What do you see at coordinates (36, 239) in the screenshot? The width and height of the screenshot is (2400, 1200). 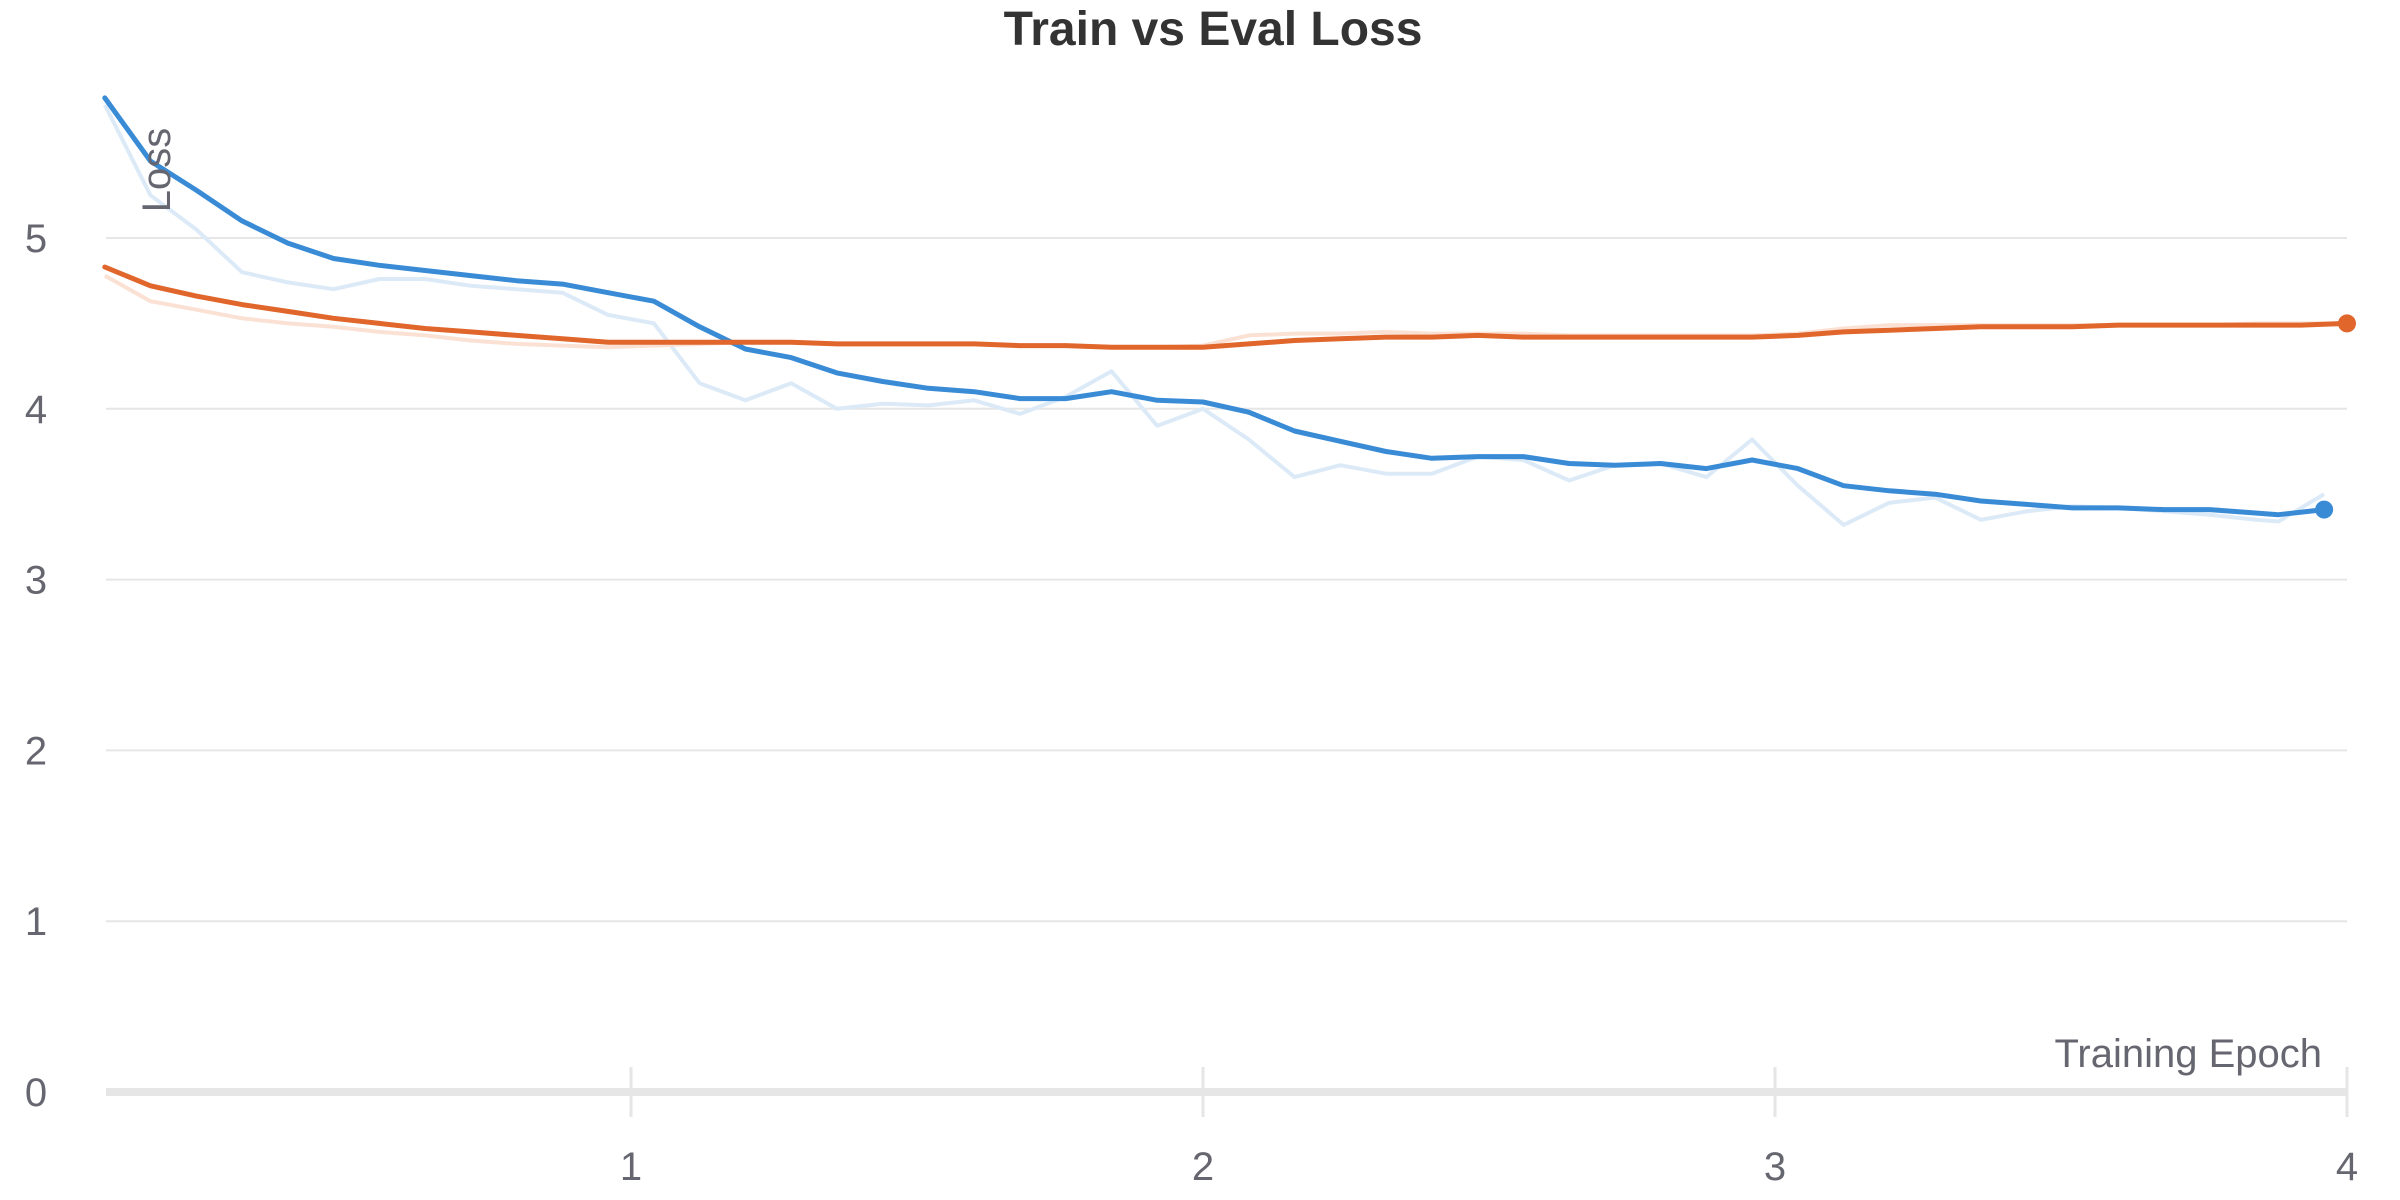 I see `y-tick-label-5: 5` at bounding box center [36, 239].